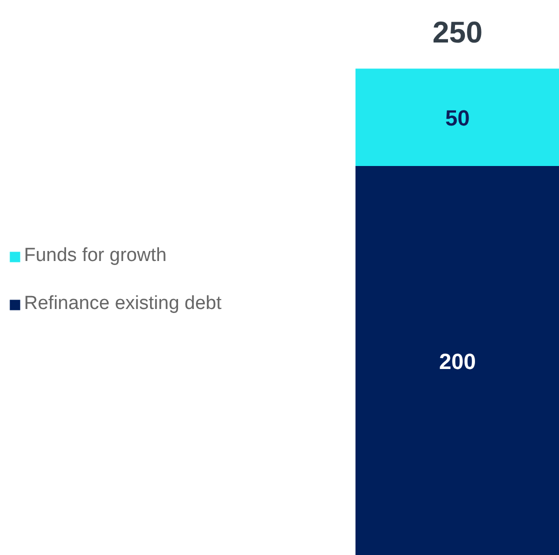 The image size is (559, 555). Describe the element at coordinates (457, 117) in the screenshot. I see `data-label: 50` at that location.